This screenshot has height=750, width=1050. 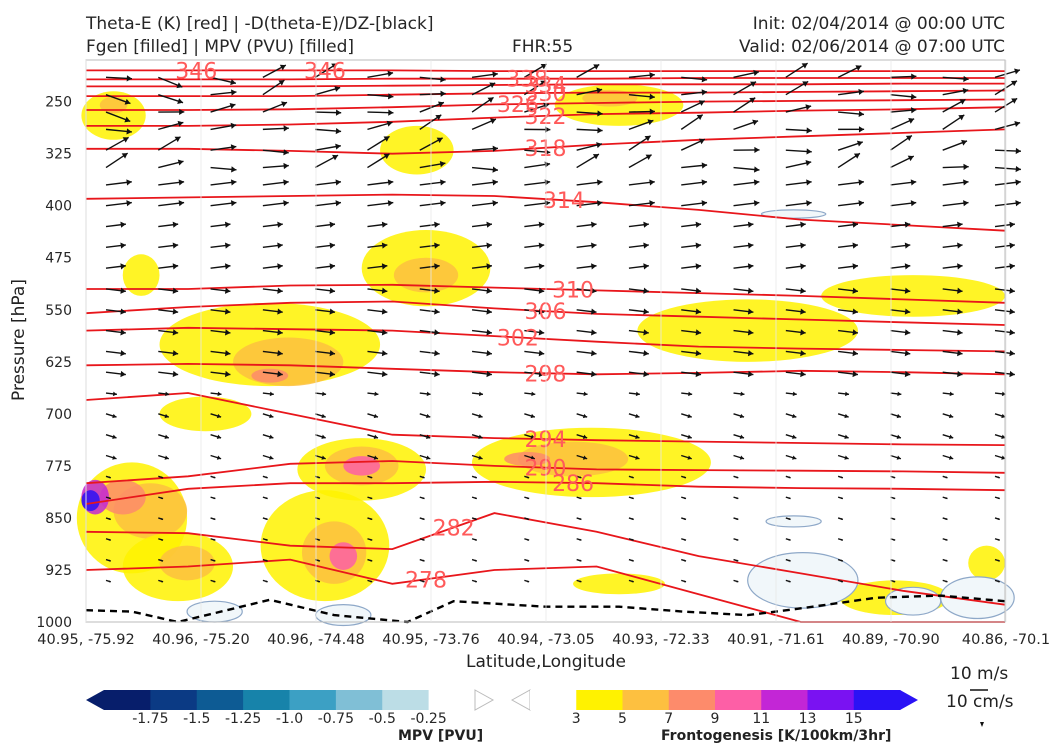 What do you see at coordinates (775, 640) in the screenshot?
I see `x-tick-label-6: 40.91, -71.61` at bounding box center [775, 640].